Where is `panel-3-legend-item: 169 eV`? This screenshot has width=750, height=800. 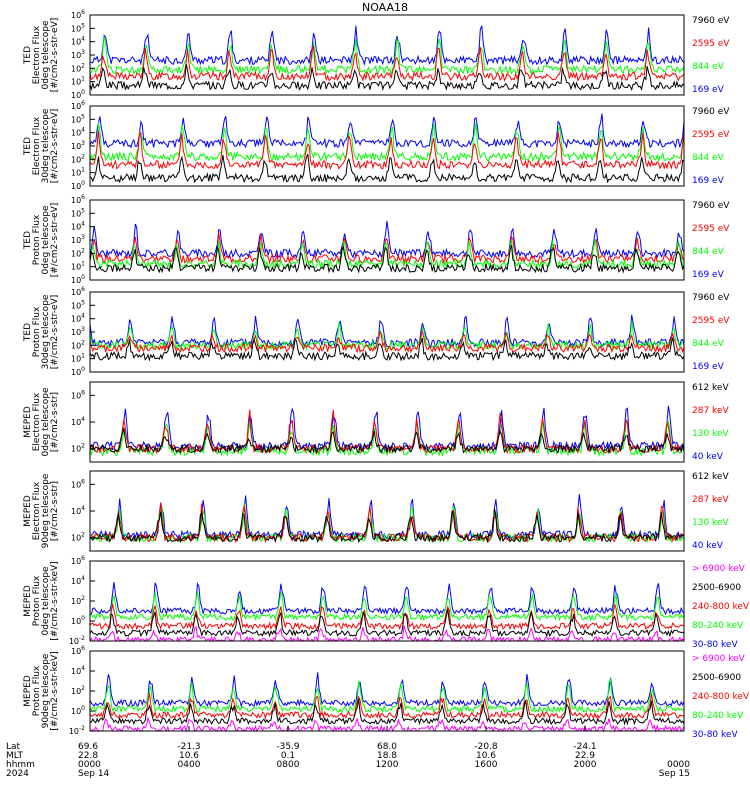
panel-3-legend-item: 169 eV is located at coordinates (708, 275).